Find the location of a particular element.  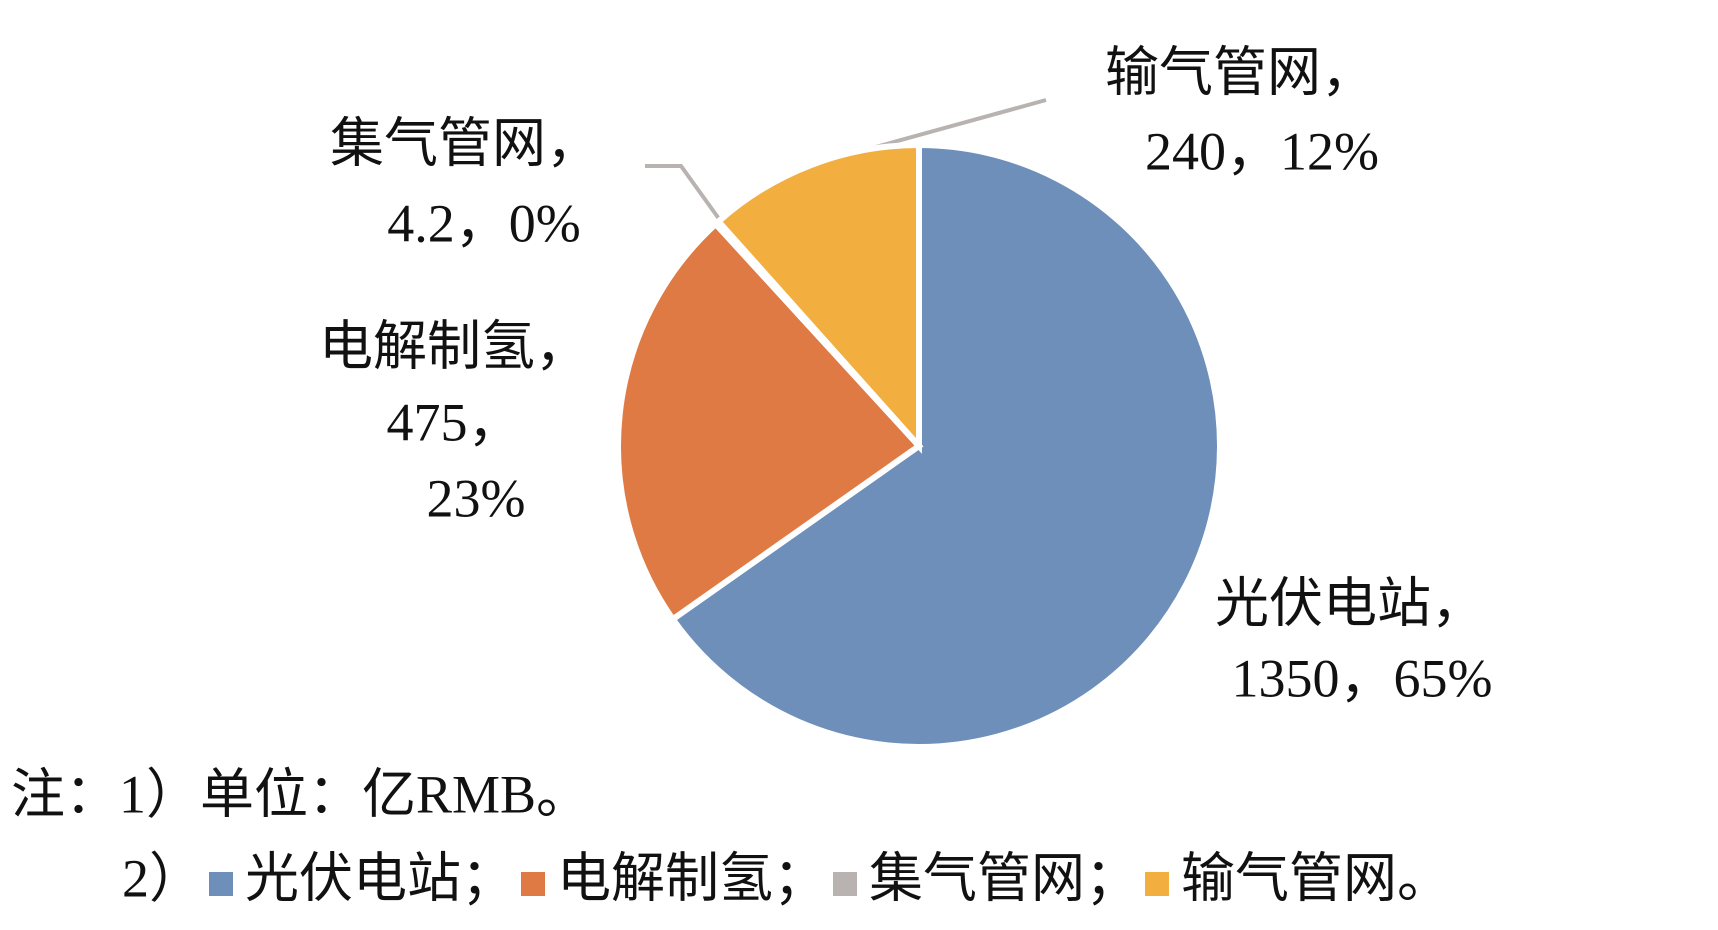

note: 注：1）单位：亿RMB。 is located at coordinates (300, 794).